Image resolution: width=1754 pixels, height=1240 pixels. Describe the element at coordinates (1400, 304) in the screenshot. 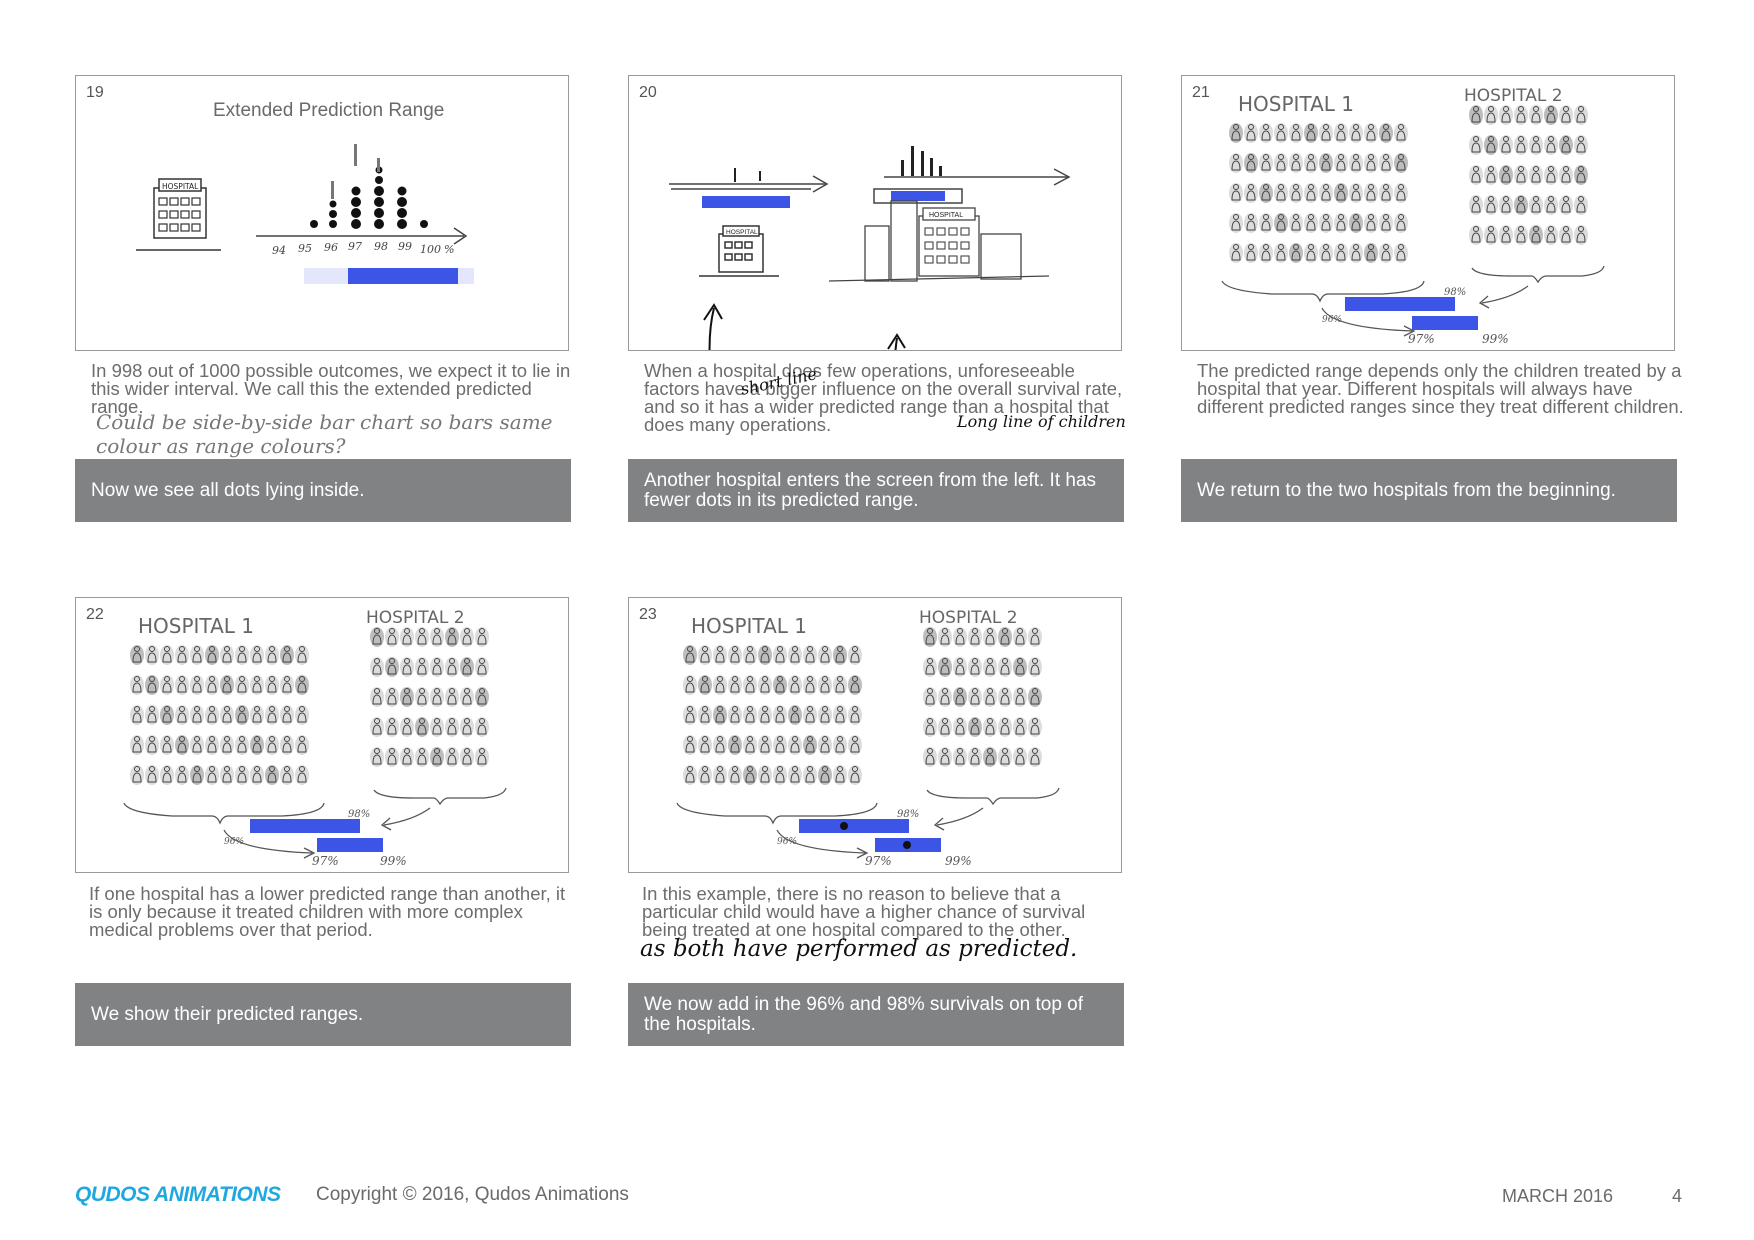

I see `hospital-1-range-bar` at that location.